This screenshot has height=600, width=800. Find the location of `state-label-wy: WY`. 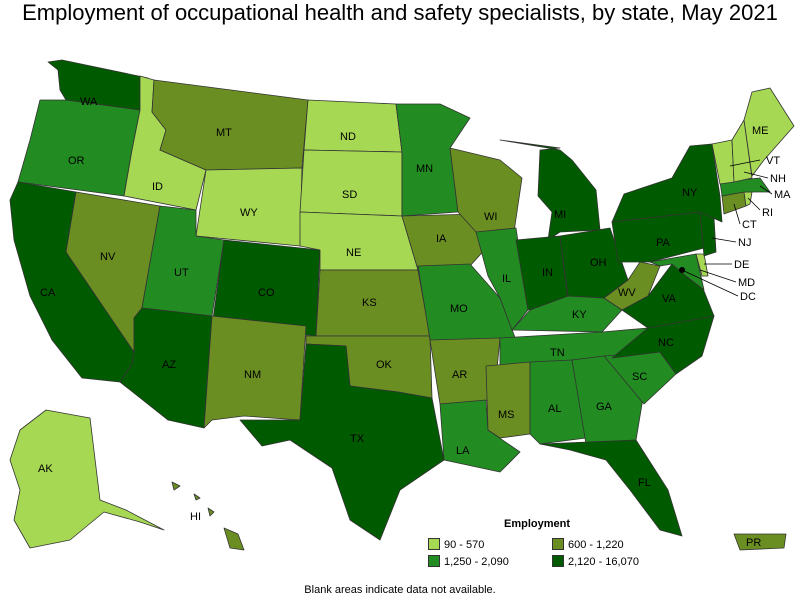

state-label-wy: WY is located at coordinates (249, 213).